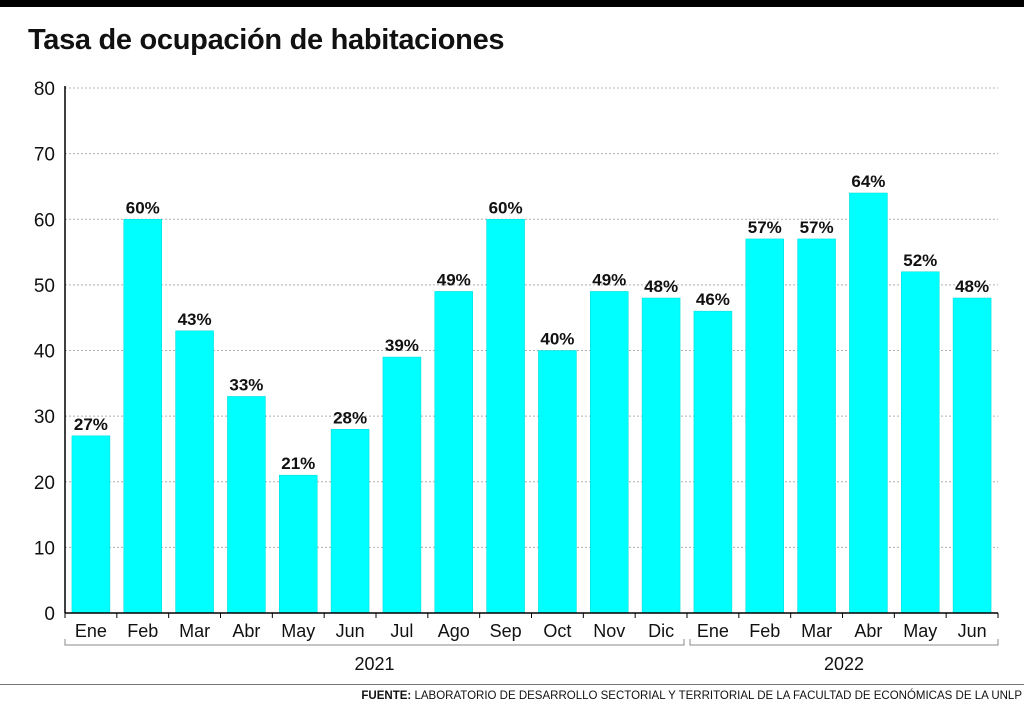 Image resolution: width=1024 pixels, height=712 pixels. Describe the element at coordinates (49, 614) in the screenshot. I see `y-tick-label: 0` at that location.